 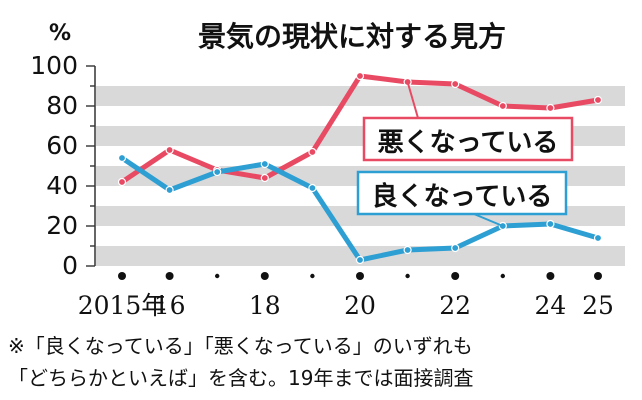 I want to click on x-tick-label: 22, so click(x=455, y=305).